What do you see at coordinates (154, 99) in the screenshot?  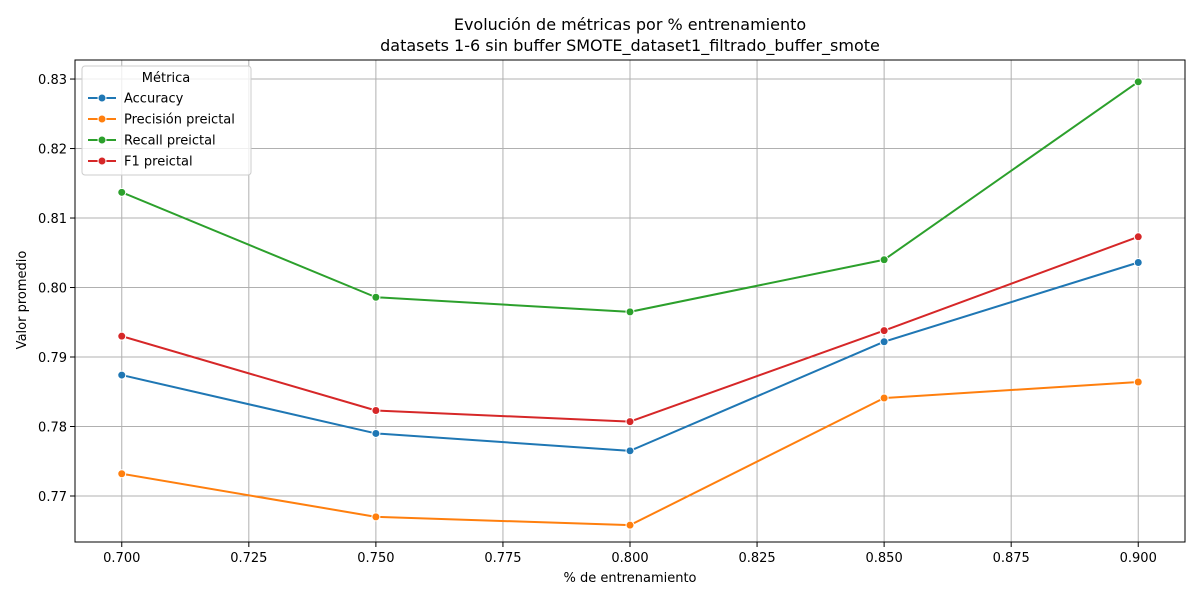 I see `legend-label: Accuracy` at bounding box center [154, 99].